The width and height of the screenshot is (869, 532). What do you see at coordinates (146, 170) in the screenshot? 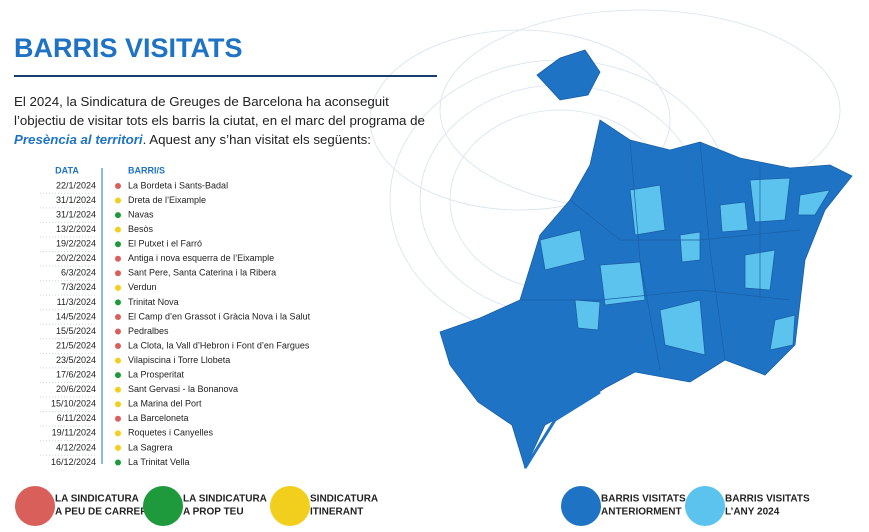
I see `table-header: BARRI/S` at bounding box center [146, 170].